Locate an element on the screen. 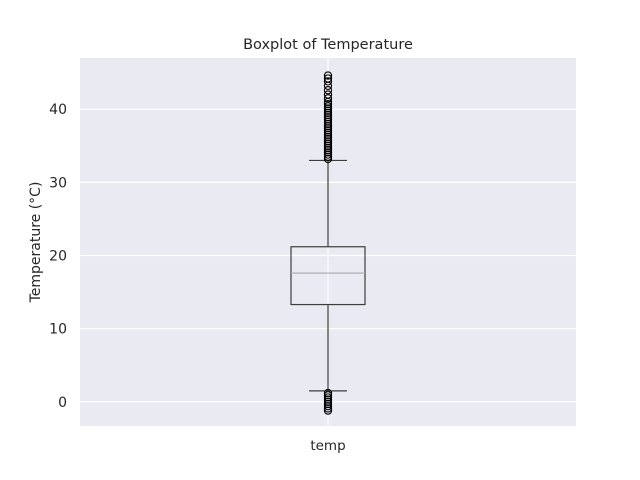  x-tick-label: temp is located at coordinates (327, 446).